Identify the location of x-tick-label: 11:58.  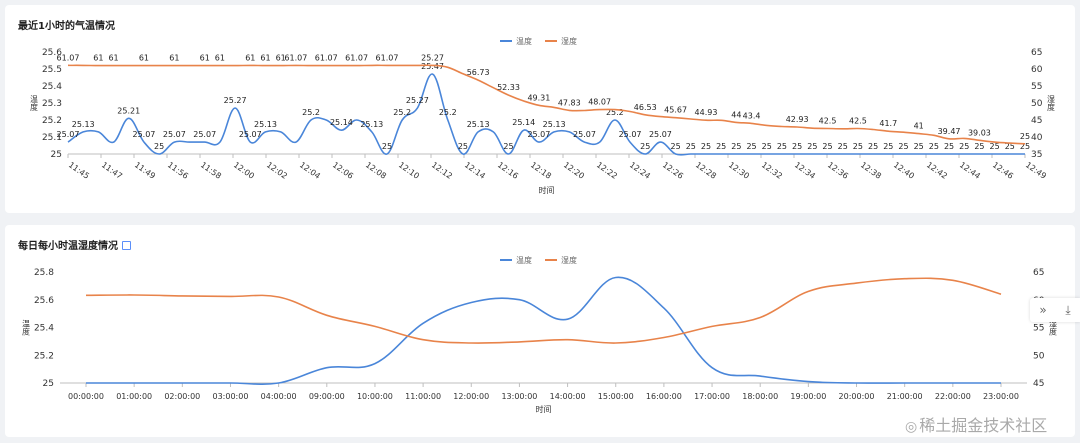
(211, 170).